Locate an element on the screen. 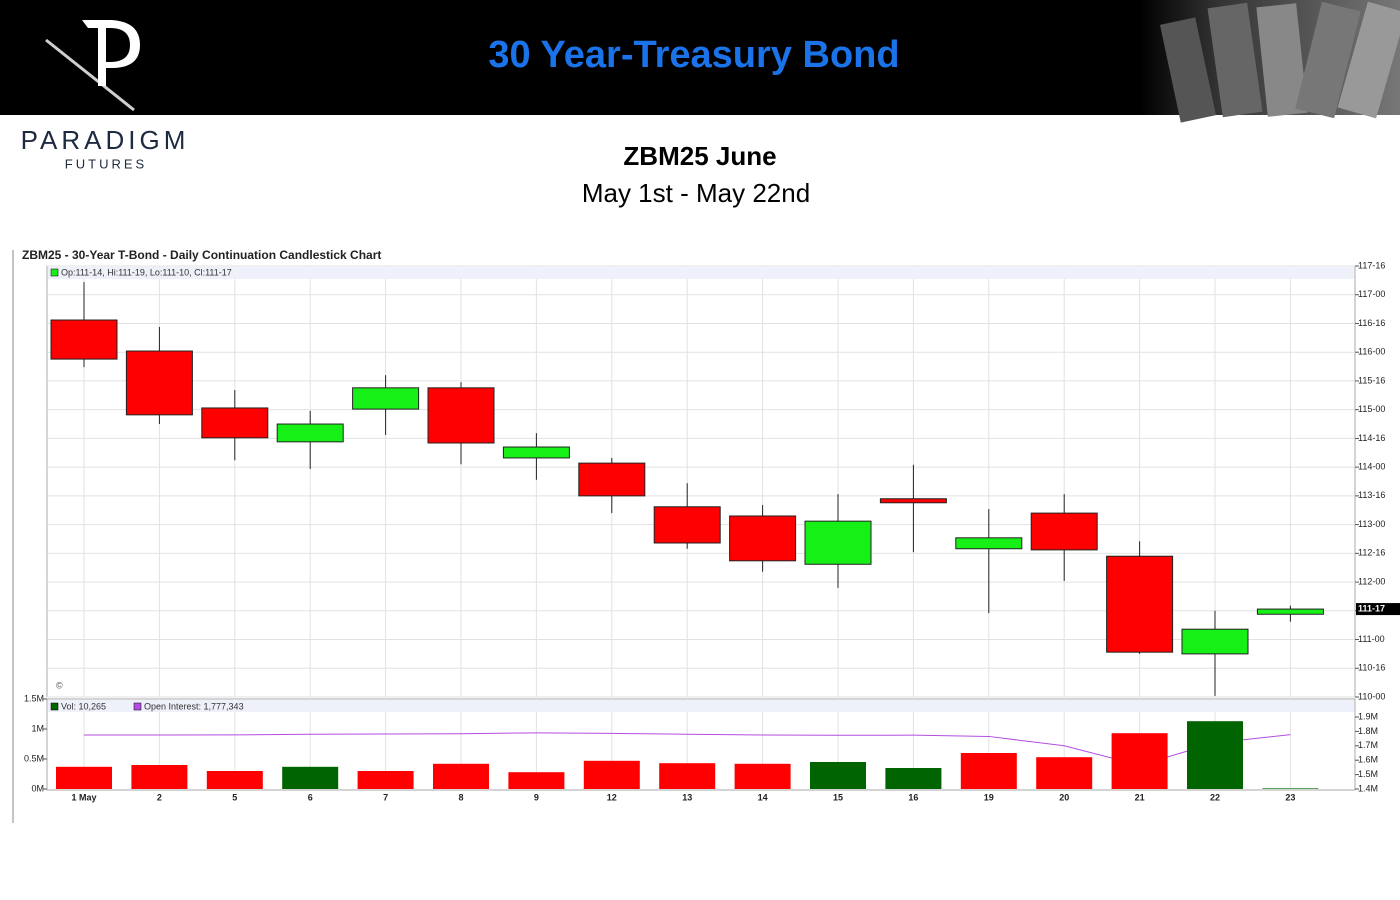 This screenshot has height=900, width=1400. x-tick-label: 6 is located at coordinates (310, 797).